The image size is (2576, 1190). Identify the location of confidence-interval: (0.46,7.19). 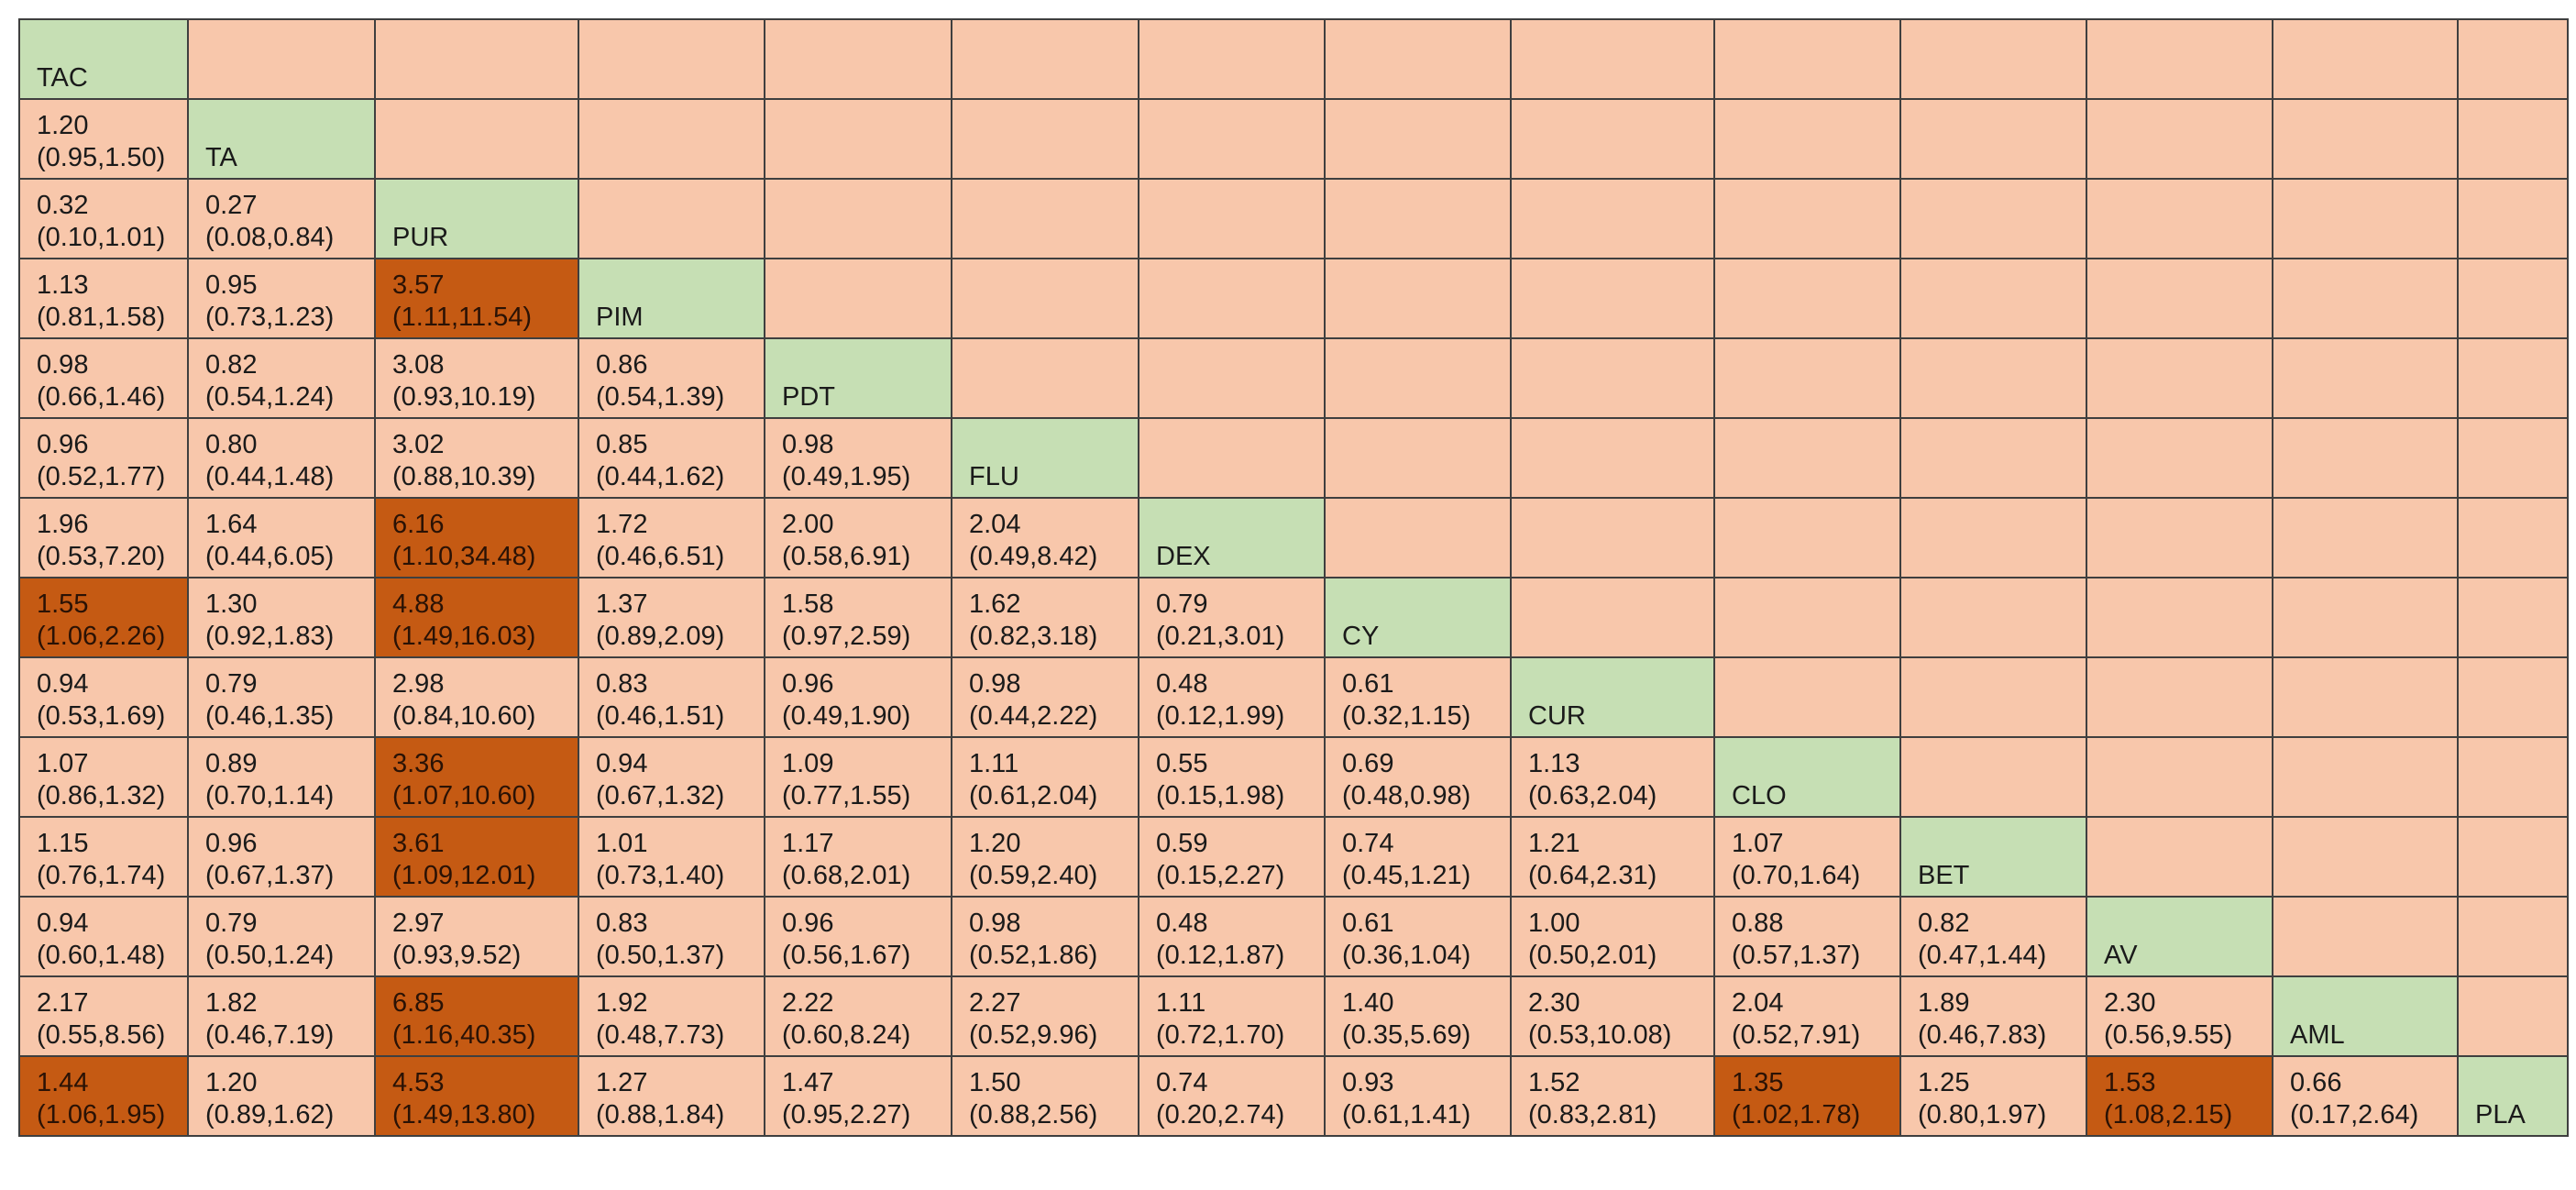
(270, 1035).